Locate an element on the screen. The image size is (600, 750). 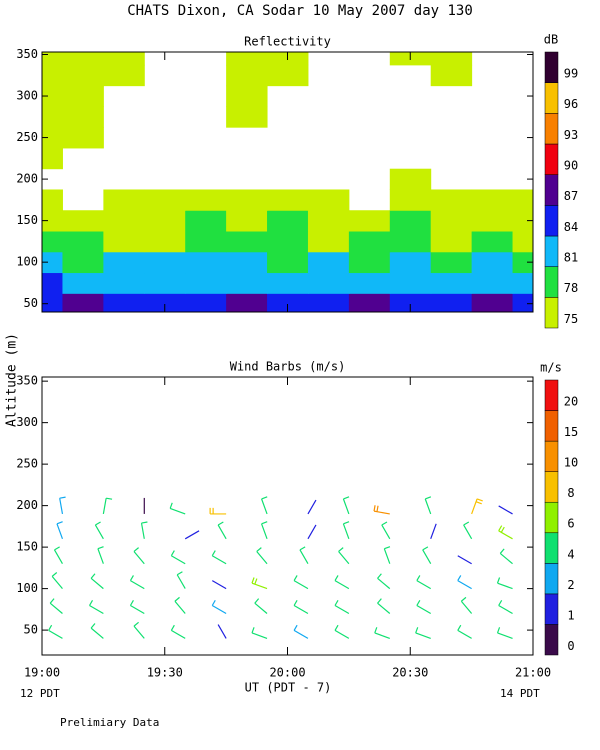
y-axis-label: Altitude (m) is located at coordinates (12, 380).